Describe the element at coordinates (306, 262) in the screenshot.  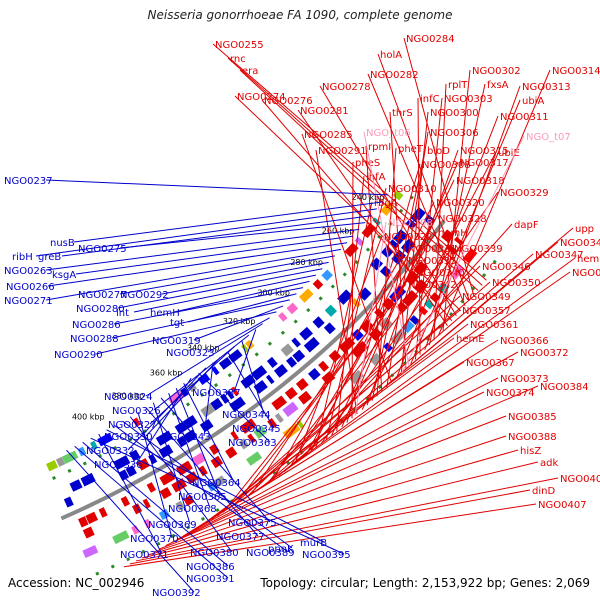
I see `scale-tick-label: 280 kbp` at that location.